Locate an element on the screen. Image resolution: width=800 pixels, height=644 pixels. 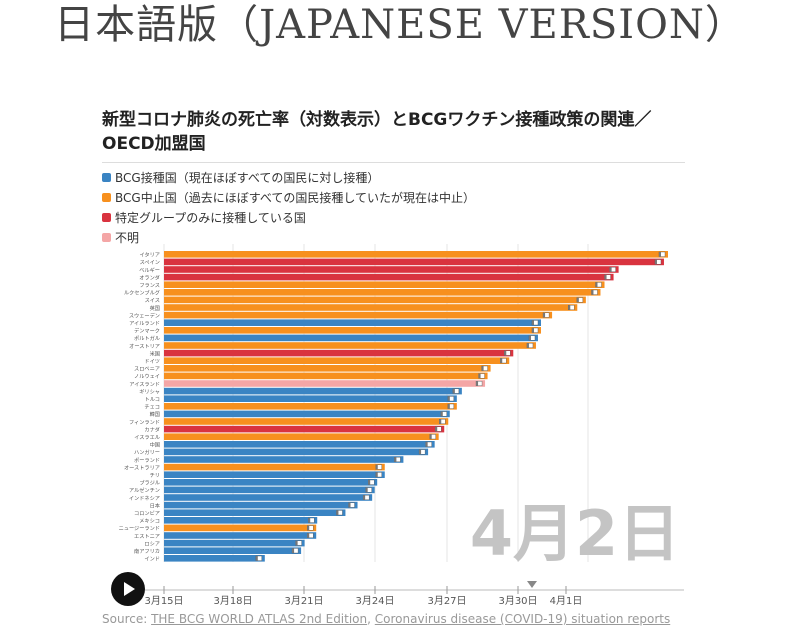
country-label: メキシコ is located at coordinates (149, 521).